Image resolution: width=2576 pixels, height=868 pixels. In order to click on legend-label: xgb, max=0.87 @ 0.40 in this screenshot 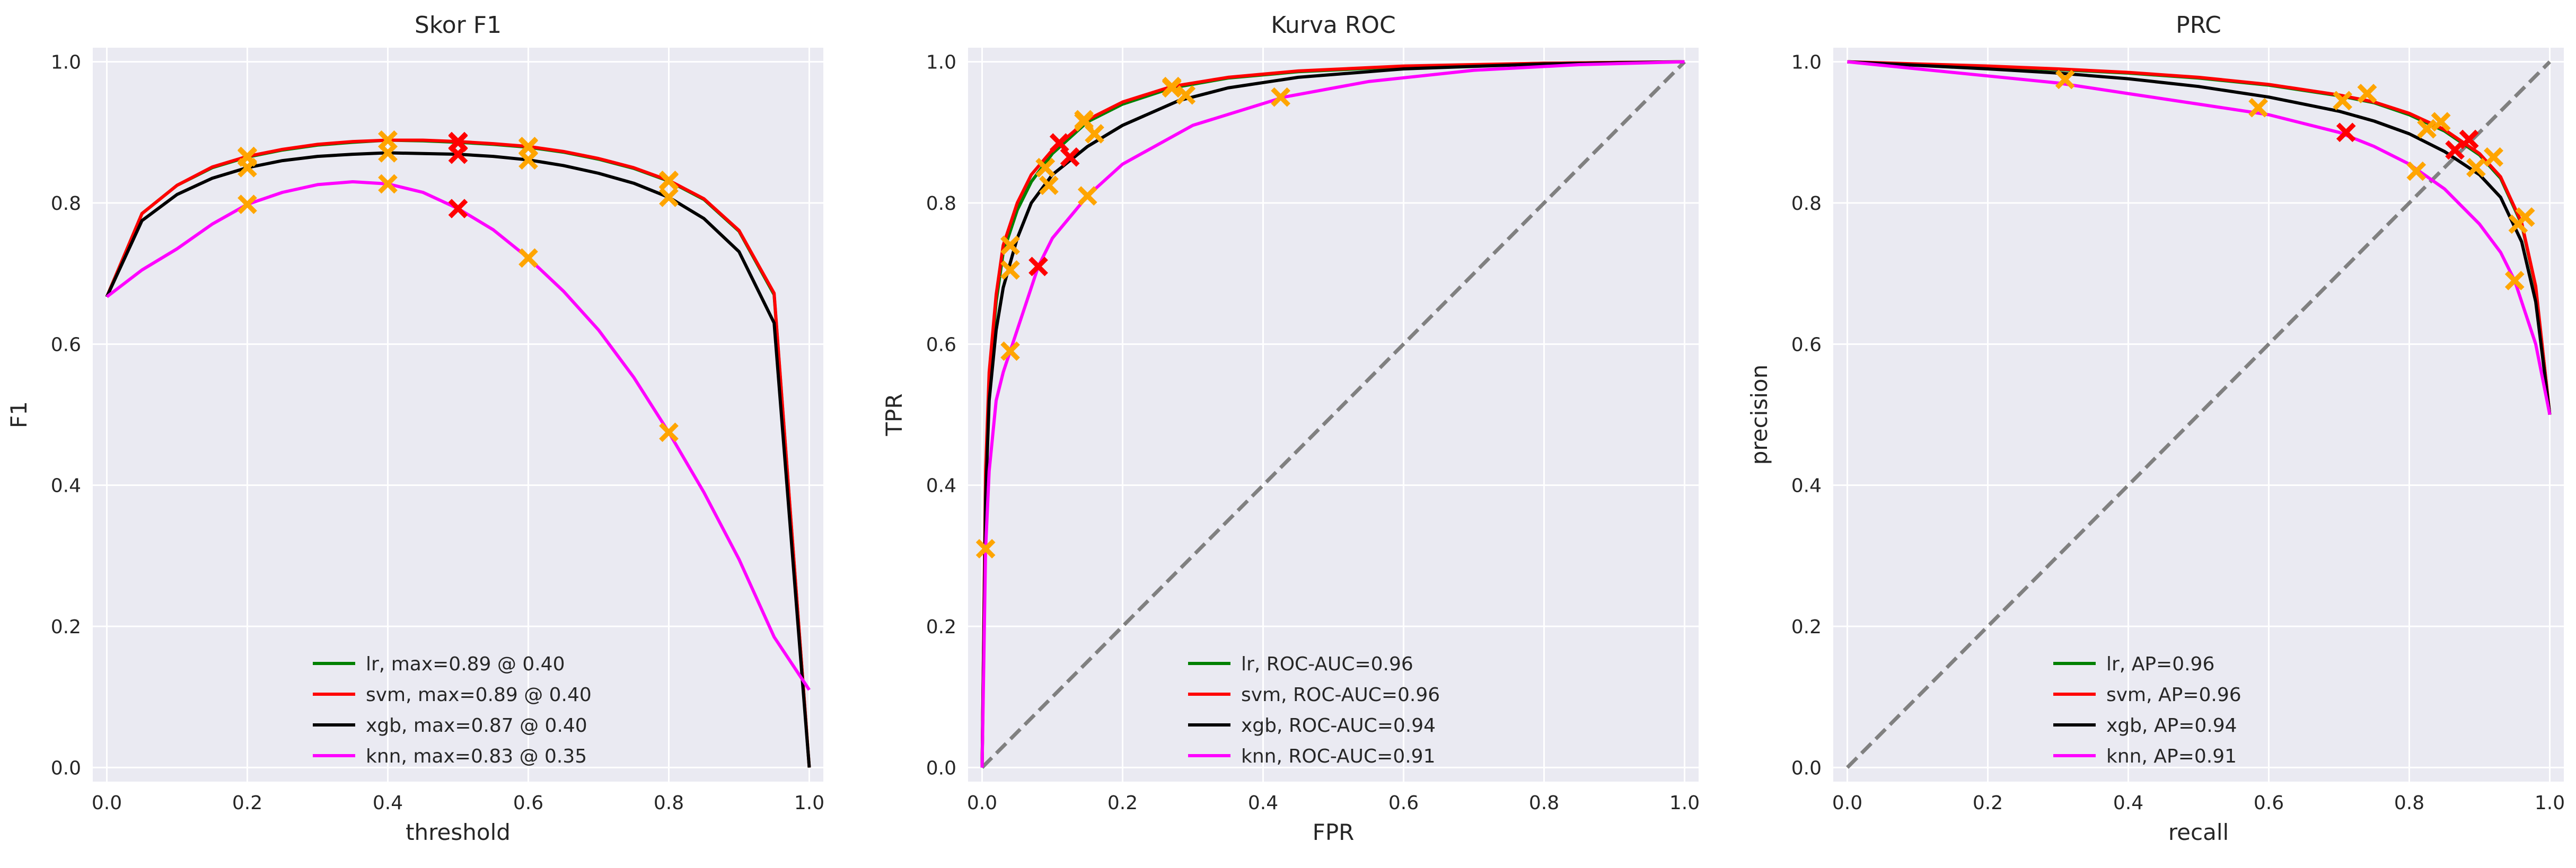, I will do `click(476, 726)`.